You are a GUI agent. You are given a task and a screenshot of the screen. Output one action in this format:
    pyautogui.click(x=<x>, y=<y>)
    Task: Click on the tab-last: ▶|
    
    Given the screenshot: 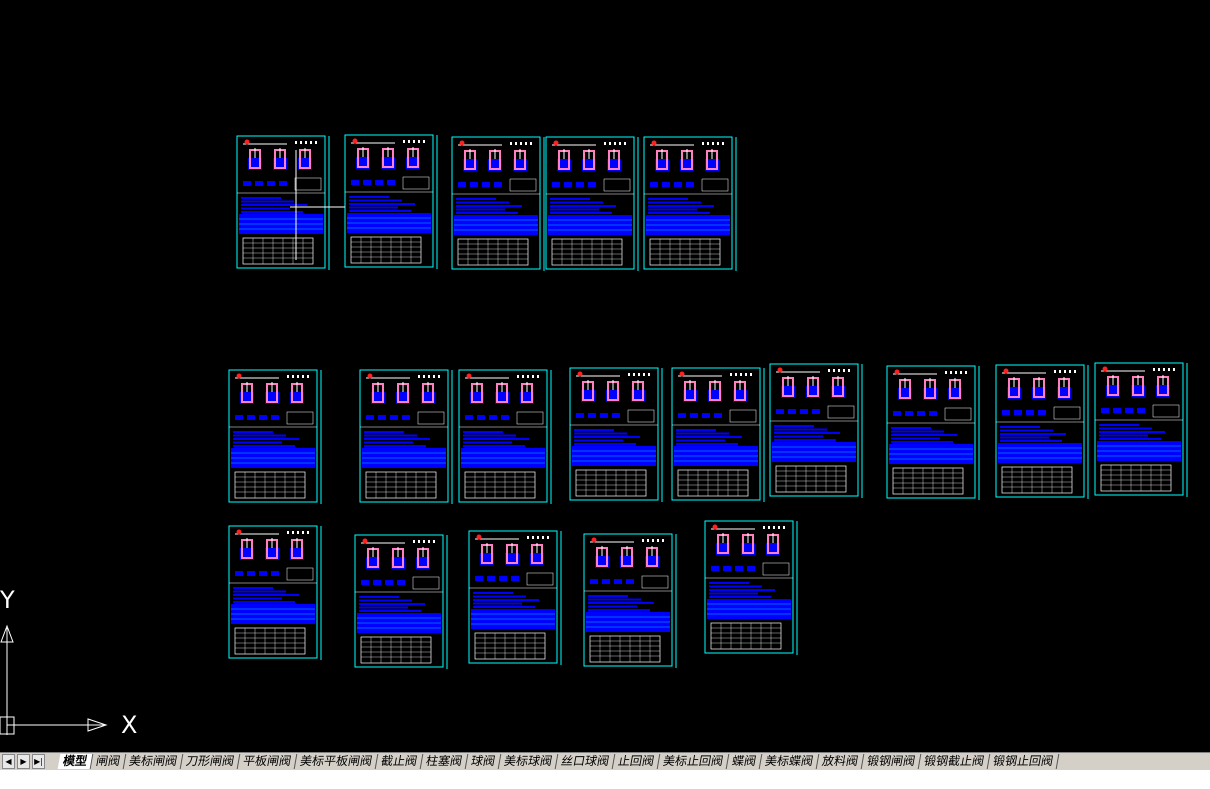 What is the action you would take?
    pyautogui.click(x=38, y=761)
    